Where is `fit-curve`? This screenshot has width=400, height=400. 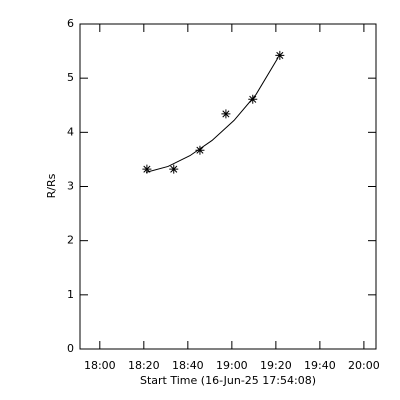 fit-curve is located at coordinates (212, 115).